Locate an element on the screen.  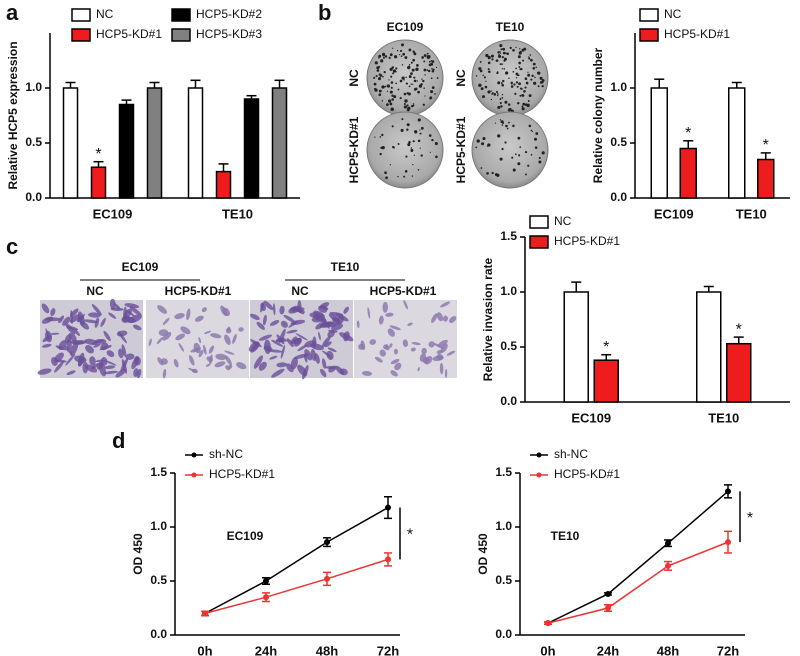
y-axis-label: OD 450 is located at coordinates (483, 554).